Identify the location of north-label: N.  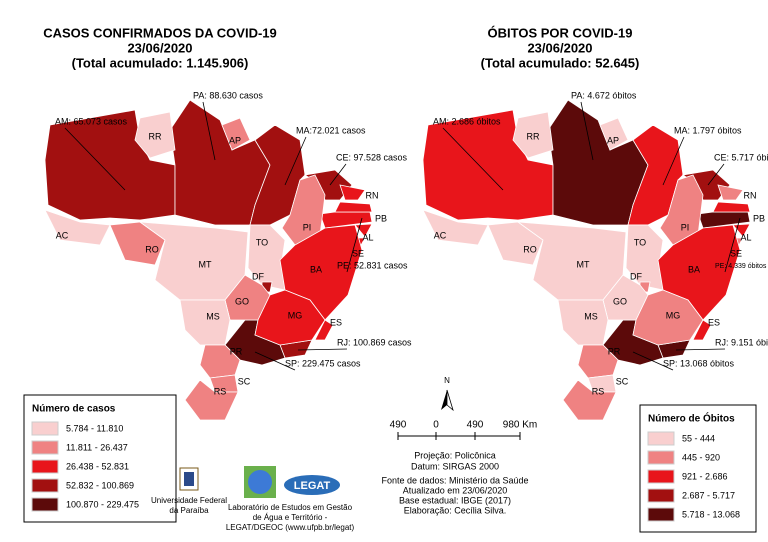
(447, 380).